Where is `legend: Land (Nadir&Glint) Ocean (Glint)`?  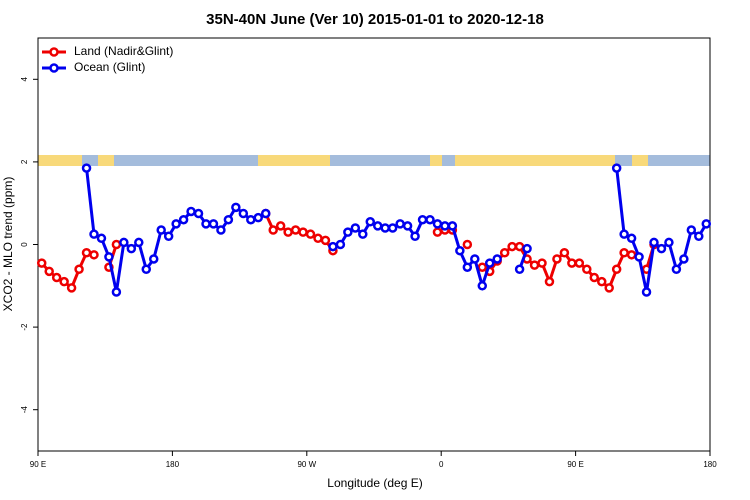
legend: Land (Nadir&Glint) Ocean (Glint) is located at coordinates (107, 59).